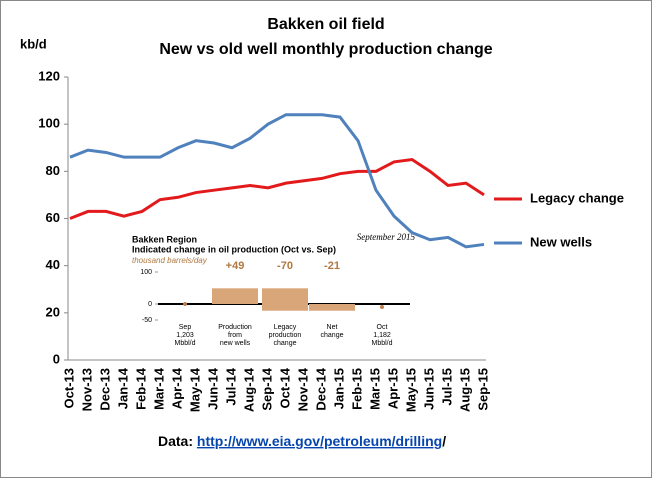  Describe the element at coordinates (338, 388) in the screenshot. I see `x-tick-label: Jan-15` at that location.